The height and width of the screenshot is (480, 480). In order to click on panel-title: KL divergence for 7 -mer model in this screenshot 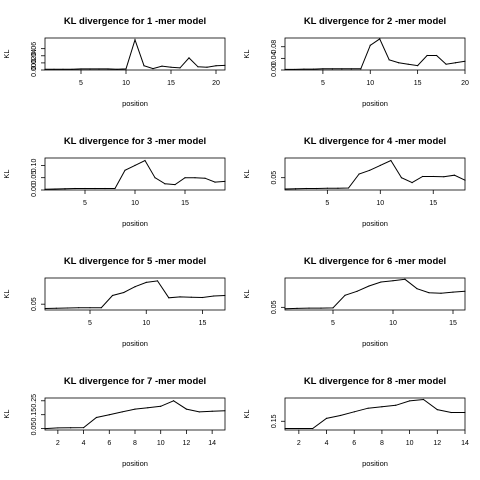, I will do `click(135, 381)`.